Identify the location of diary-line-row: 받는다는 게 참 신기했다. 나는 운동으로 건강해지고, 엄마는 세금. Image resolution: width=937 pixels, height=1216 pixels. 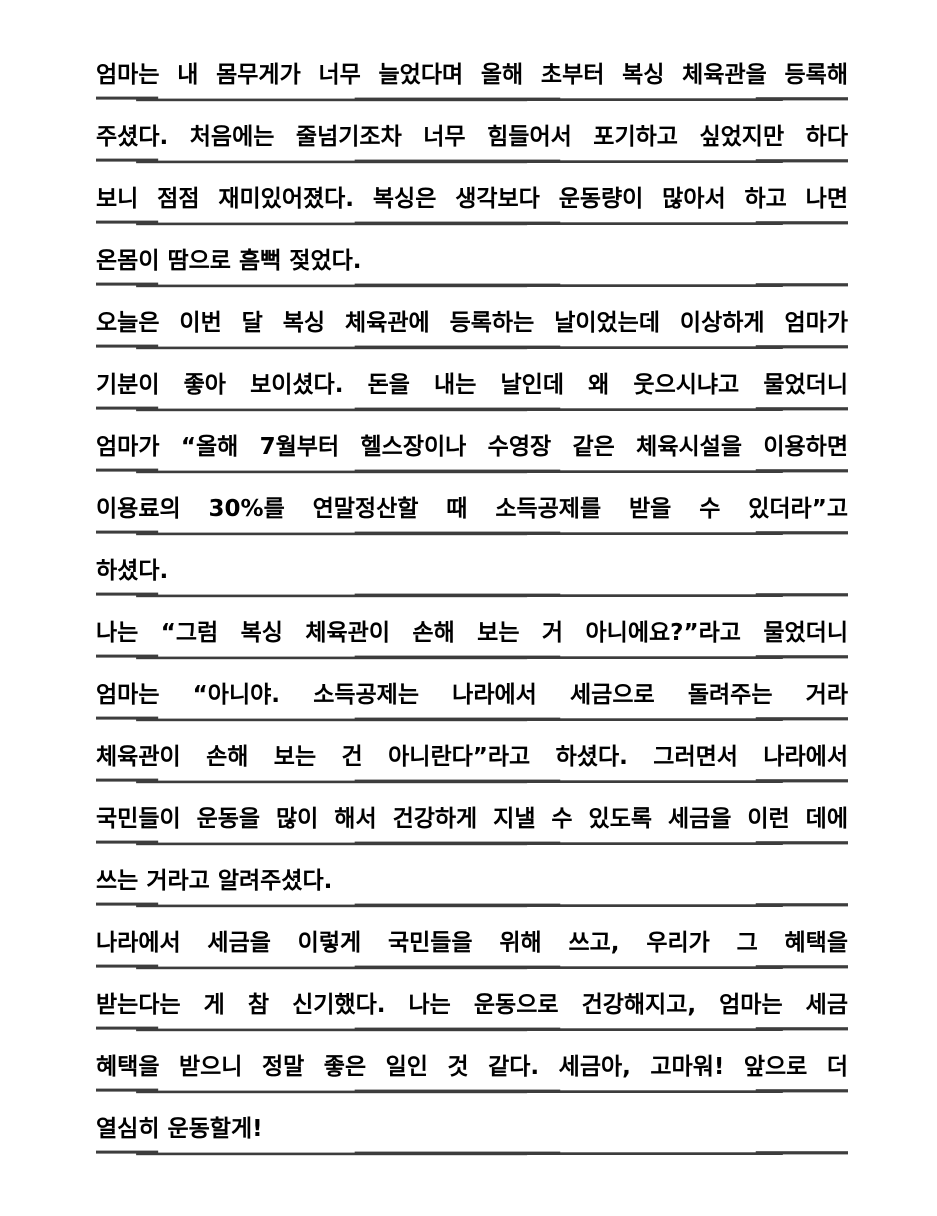
(472, 1001).